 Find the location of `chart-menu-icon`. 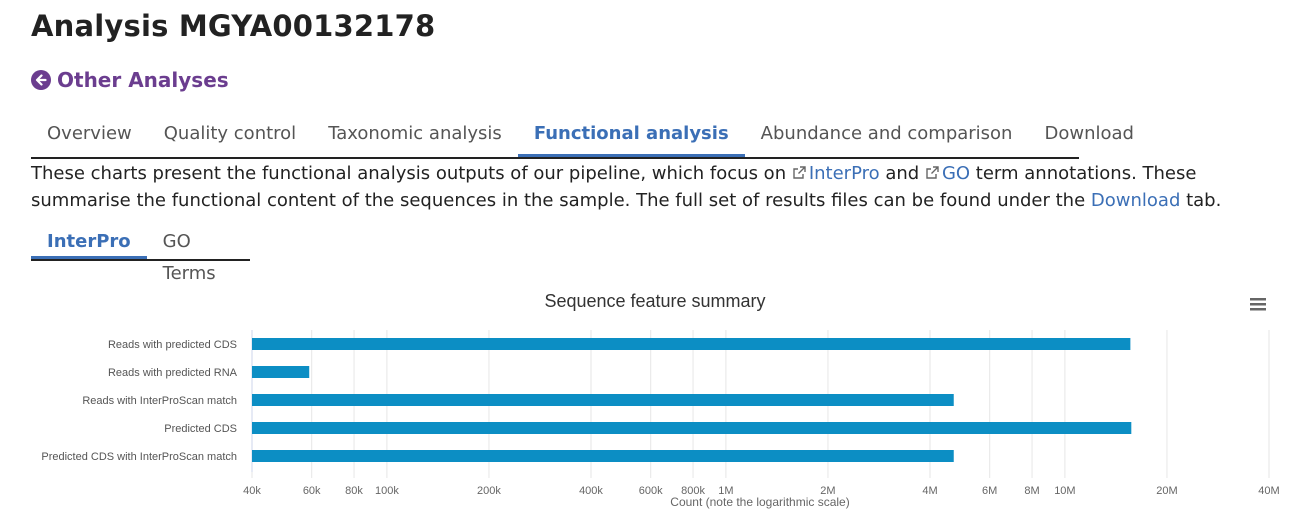

chart-menu-icon is located at coordinates (1258, 305).